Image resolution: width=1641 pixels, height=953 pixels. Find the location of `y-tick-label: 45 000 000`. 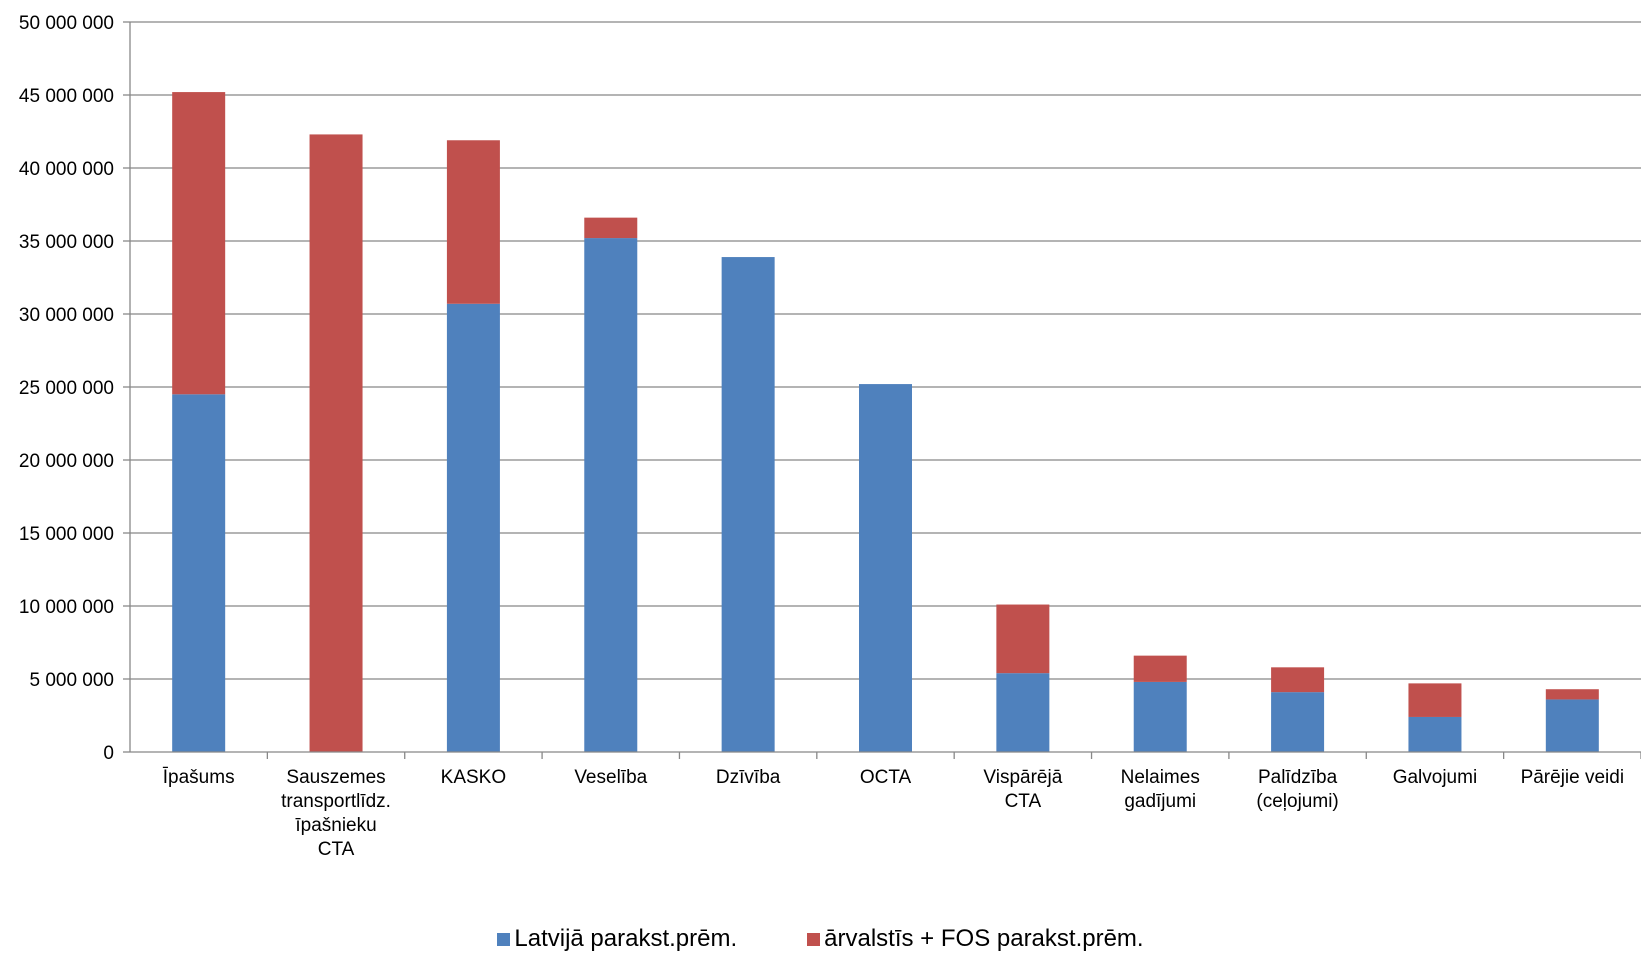

y-tick-label: 45 000 000 is located at coordinates (66, 96).